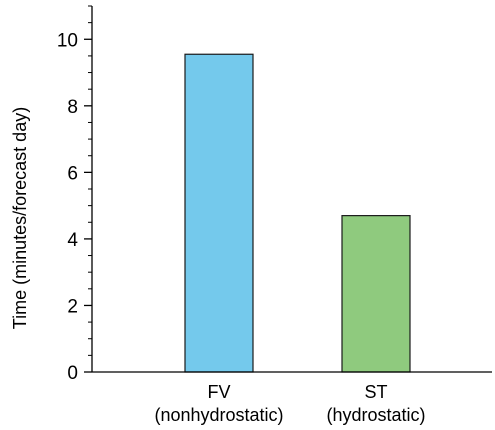 This screenshot has height=430, width=495. Describe the element at coordinates (72, 306) in the screenshot. I see `y-tick-label: 2` at that location.